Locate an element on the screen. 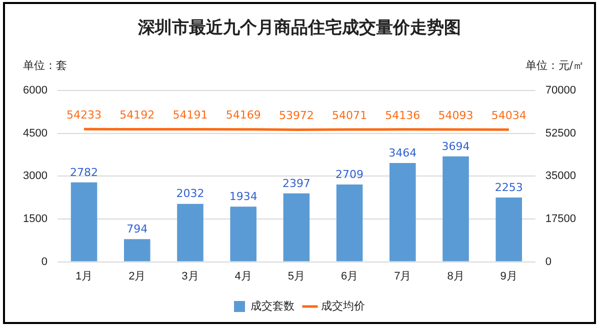 Image resolution: width=599 pixels, height=328 pixels. data-label: 54071 is located at coordinates (350, 115).